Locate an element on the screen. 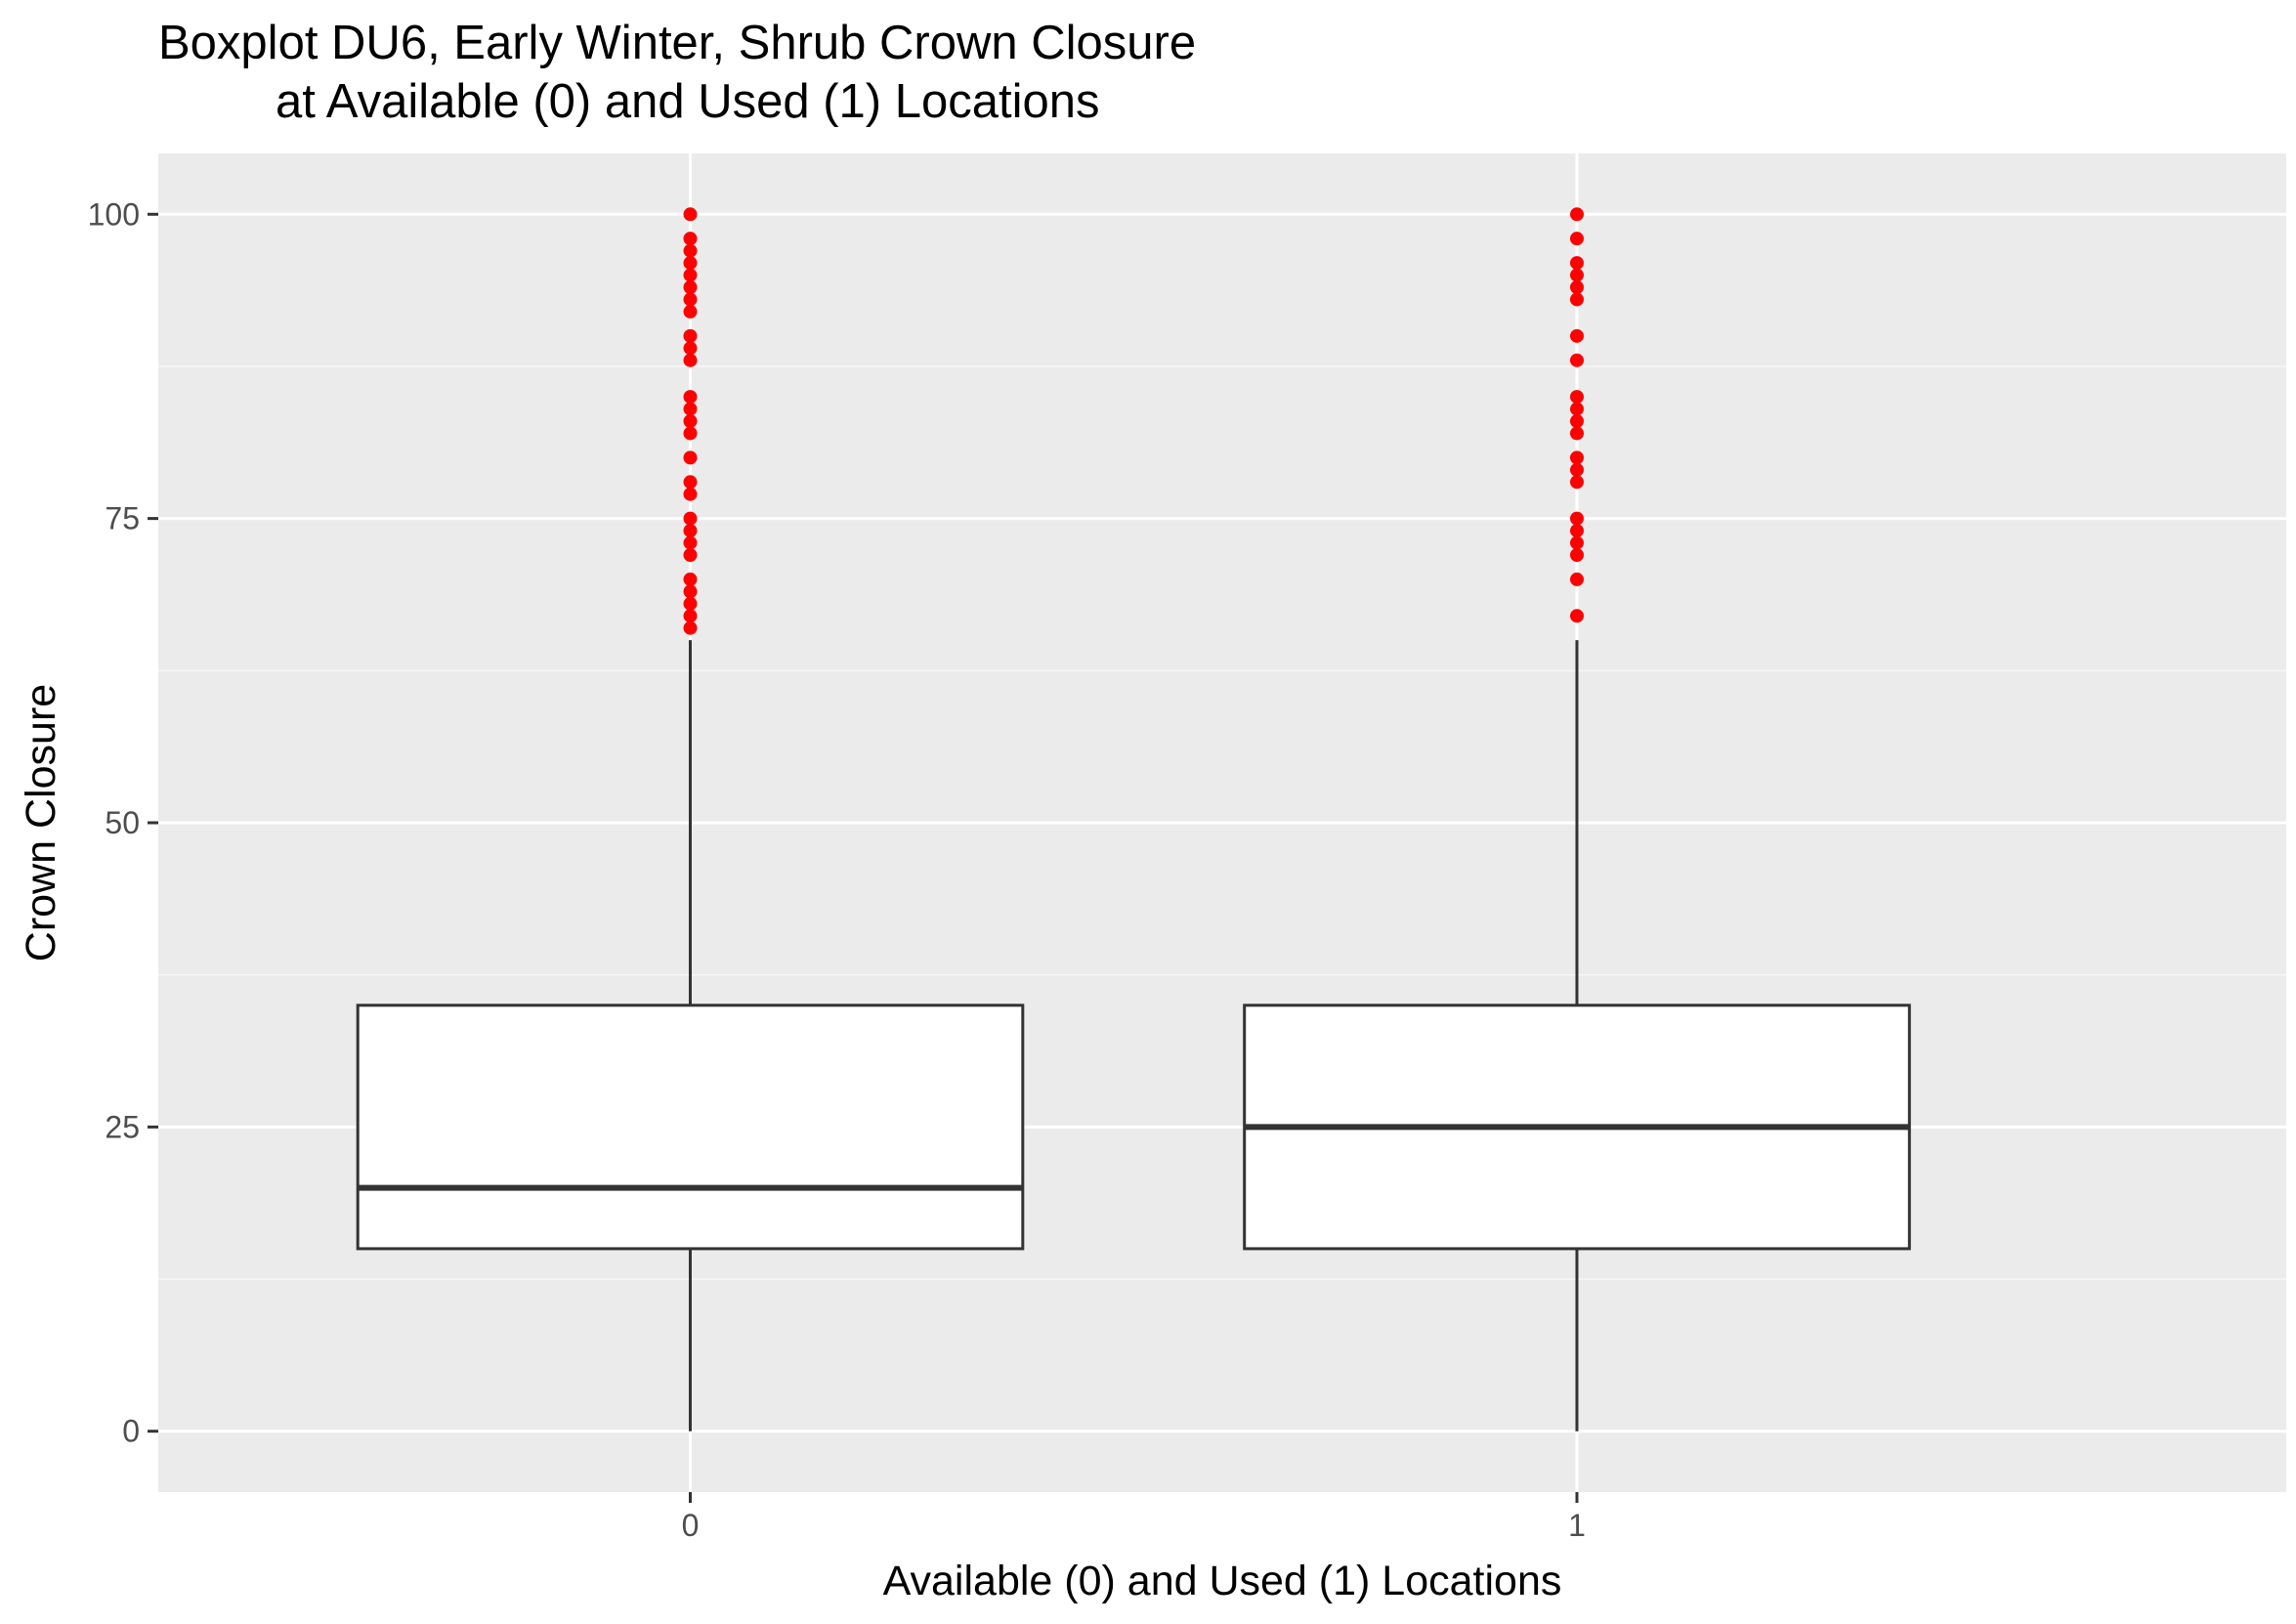 The width and height of the screenshot is (2296, 1624). x-tick-label: 0 is located at coordinates (691, 1526).